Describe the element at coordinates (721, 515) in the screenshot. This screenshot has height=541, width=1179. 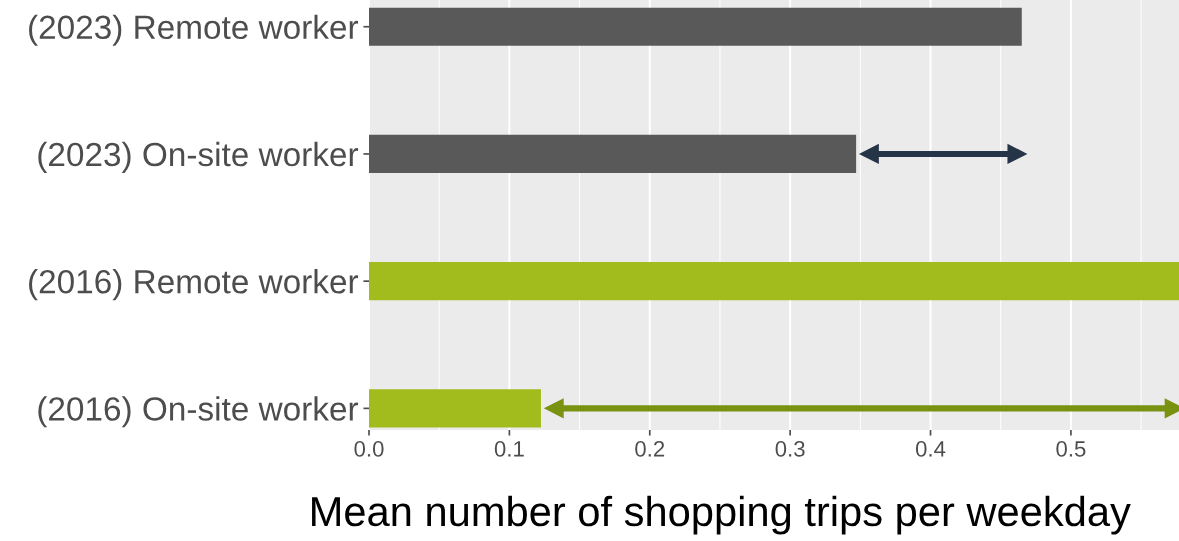
I see `x-axis-title: Mean number of shopping trips per weekday` at that location.